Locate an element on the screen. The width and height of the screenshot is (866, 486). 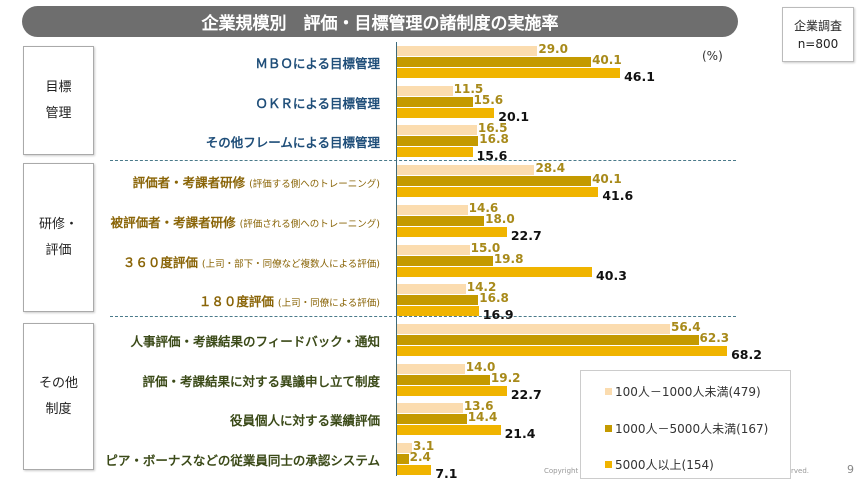
value-label: 2.4 is located at coordinates (420, 457).